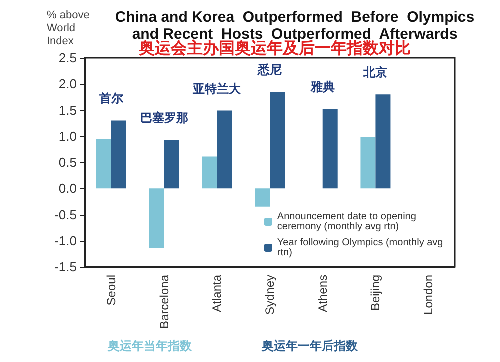 Image resolution: width=500 pixels, height=362 pixels. I want to click on x-tick-label: Atlanta, so click(217, 293).